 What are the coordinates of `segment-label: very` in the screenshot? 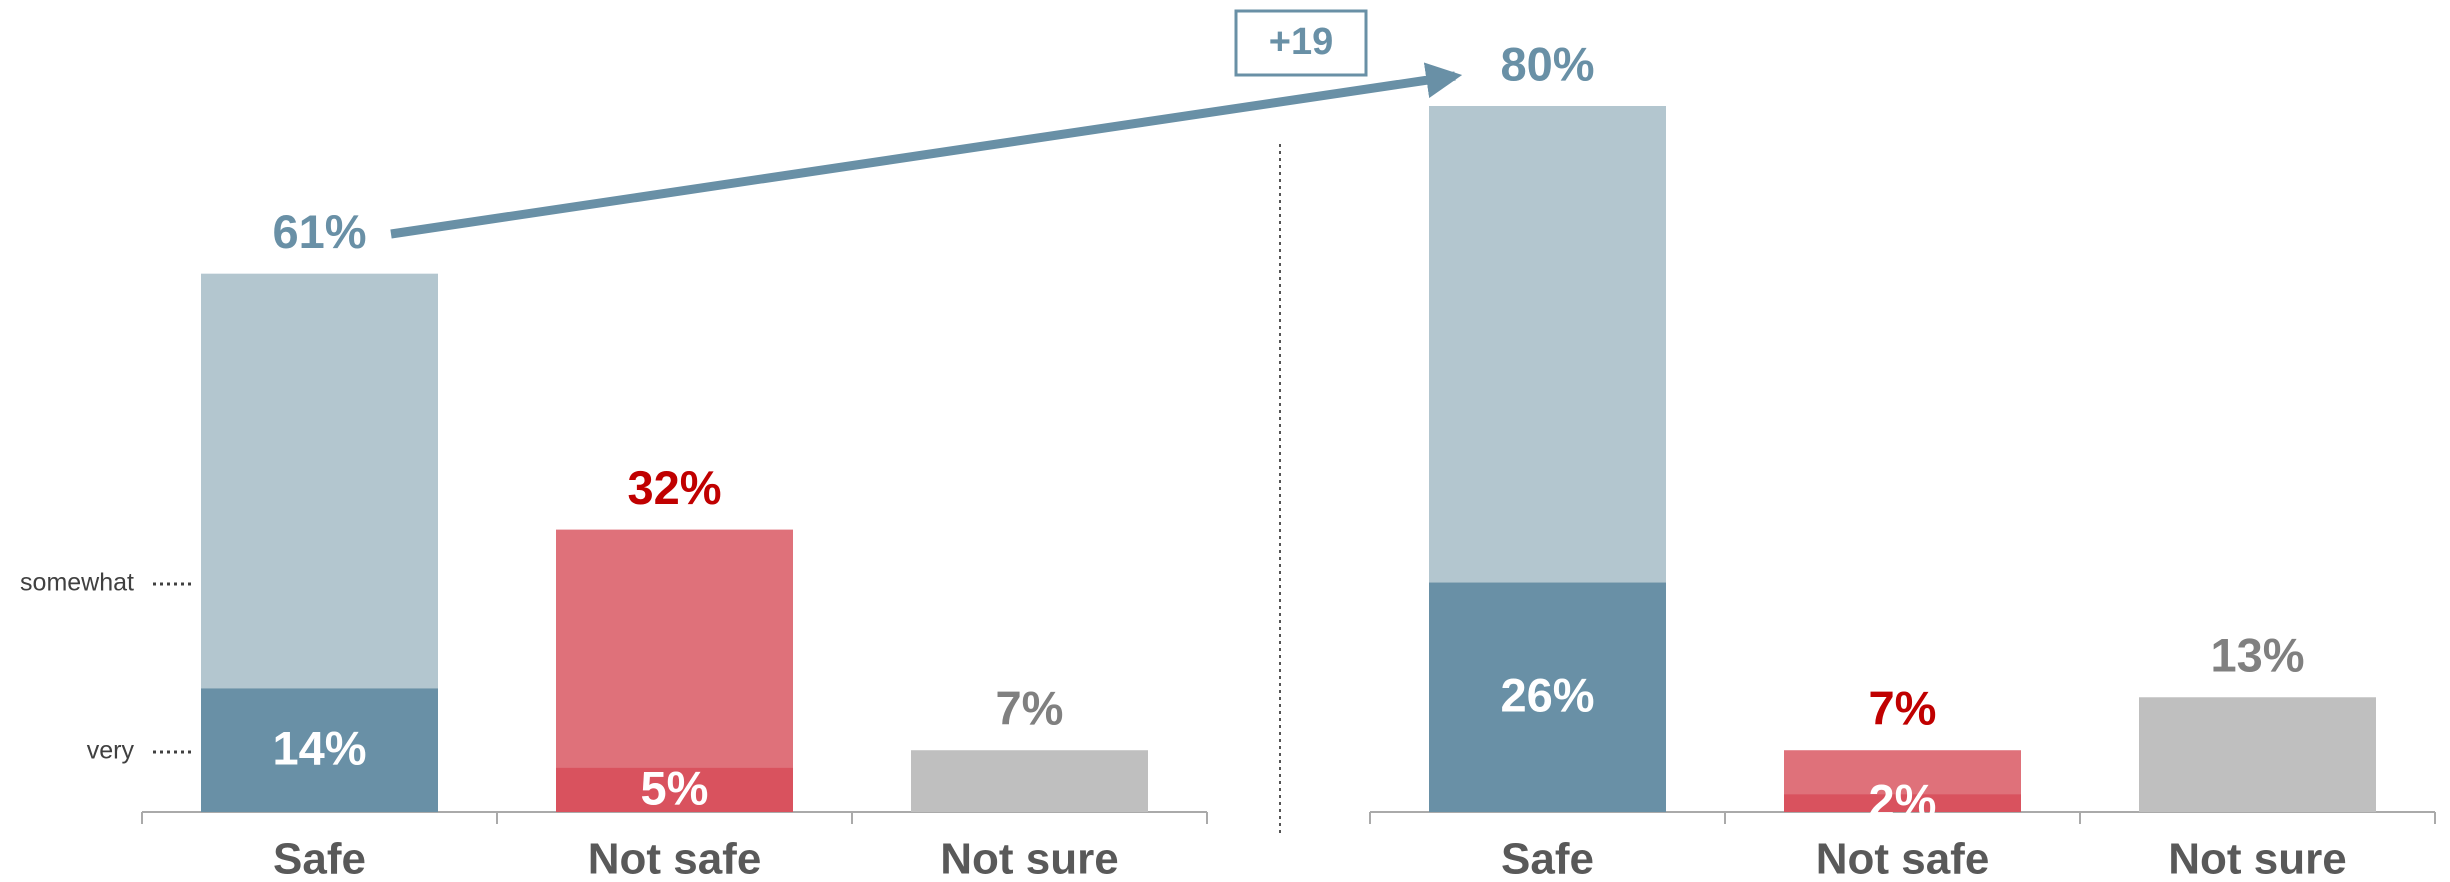 It's located at (111, 751).